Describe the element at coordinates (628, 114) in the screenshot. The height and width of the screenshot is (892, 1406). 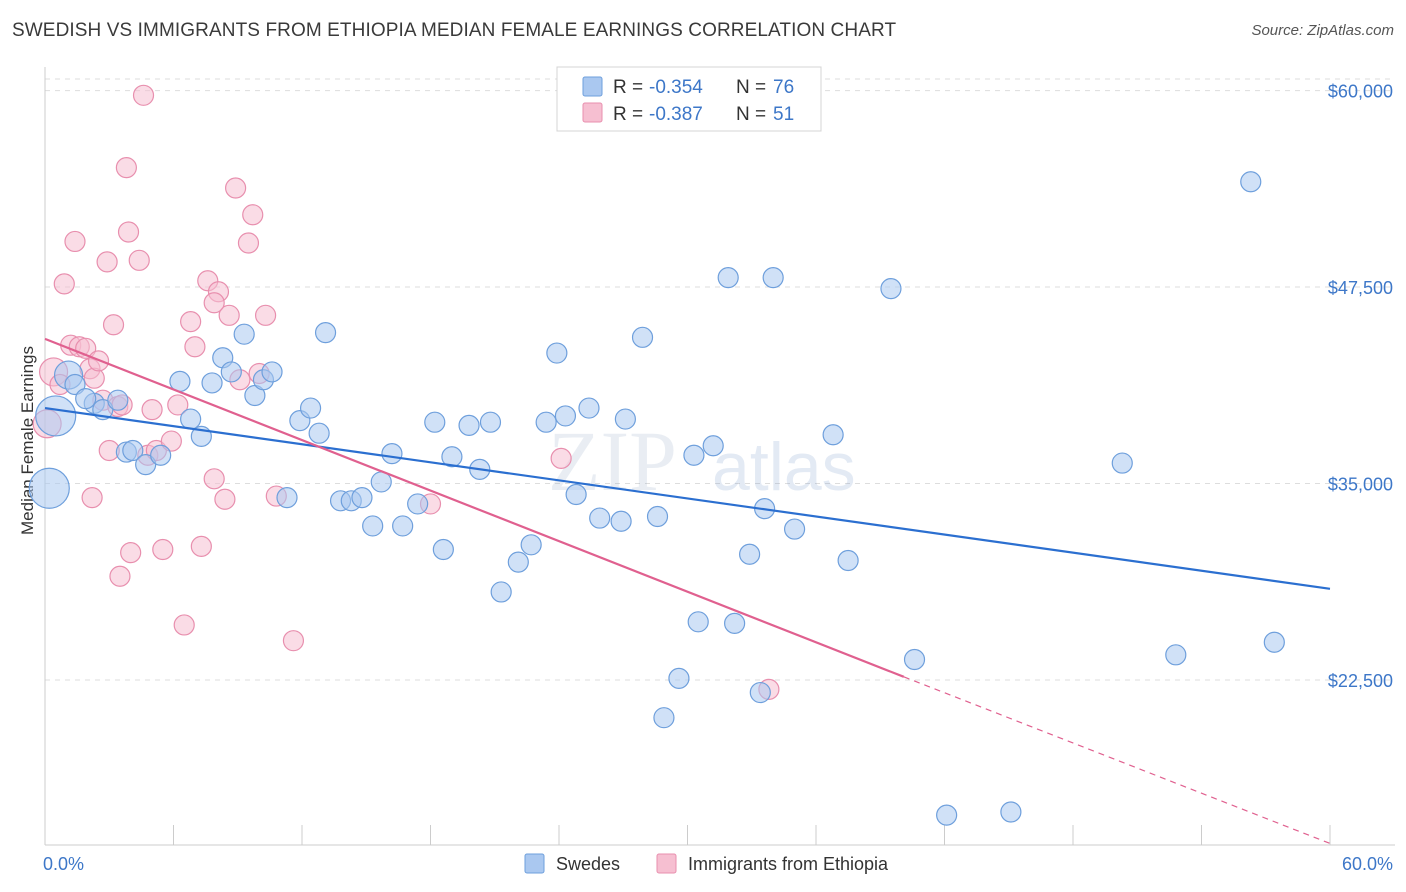
I see `legend-r-label-ethiopia: R =` at that location.